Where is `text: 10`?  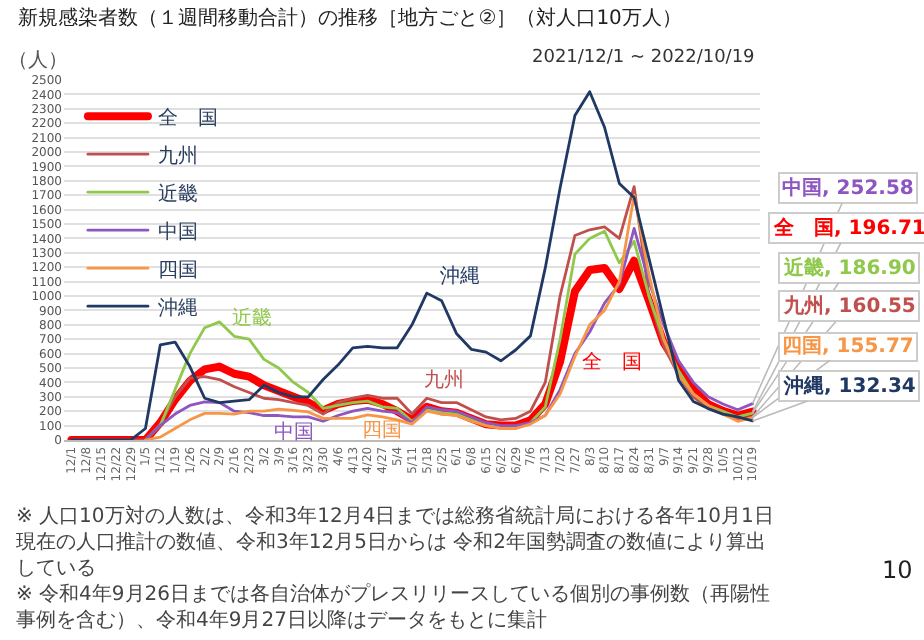
text: 10 is located at coordinates (897, 570).